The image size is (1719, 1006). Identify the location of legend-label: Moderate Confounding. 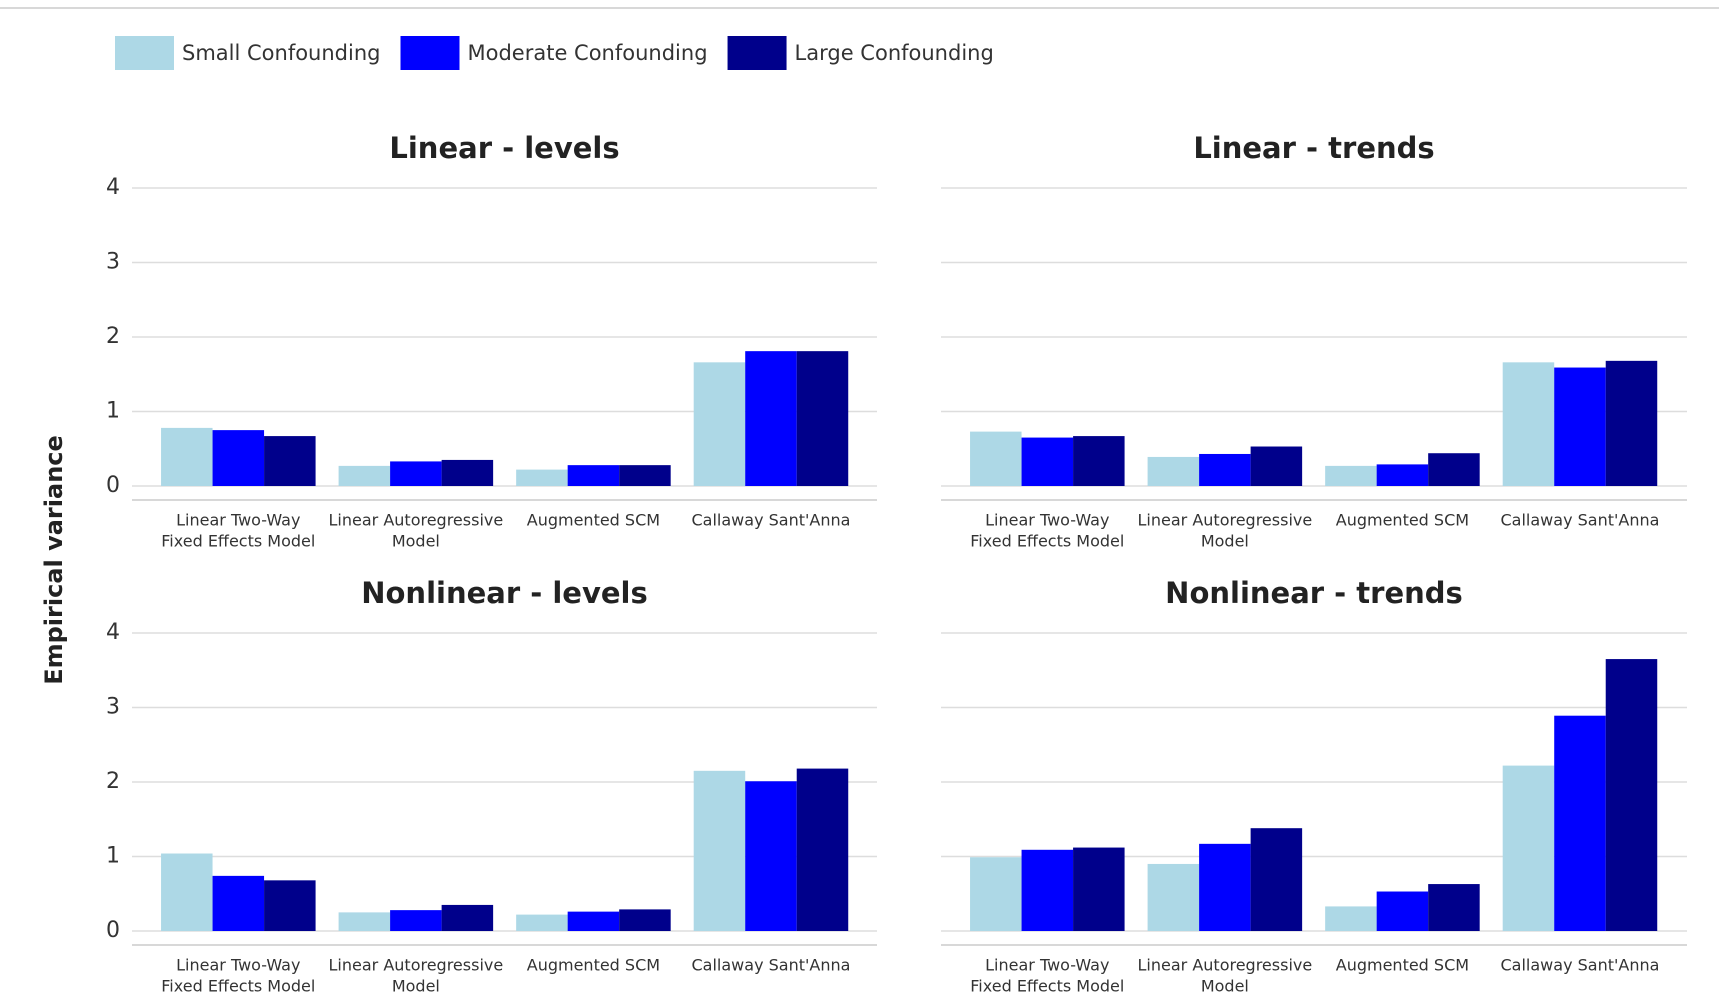
(588, 53).